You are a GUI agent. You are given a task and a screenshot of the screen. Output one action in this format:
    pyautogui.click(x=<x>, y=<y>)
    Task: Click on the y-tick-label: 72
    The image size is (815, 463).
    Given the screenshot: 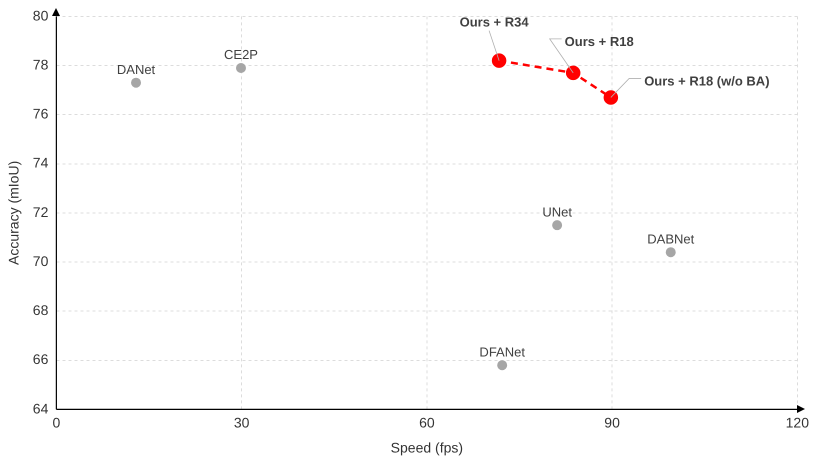 What is the action you would take?
    pyautogui.click(x=40, y=212)
    